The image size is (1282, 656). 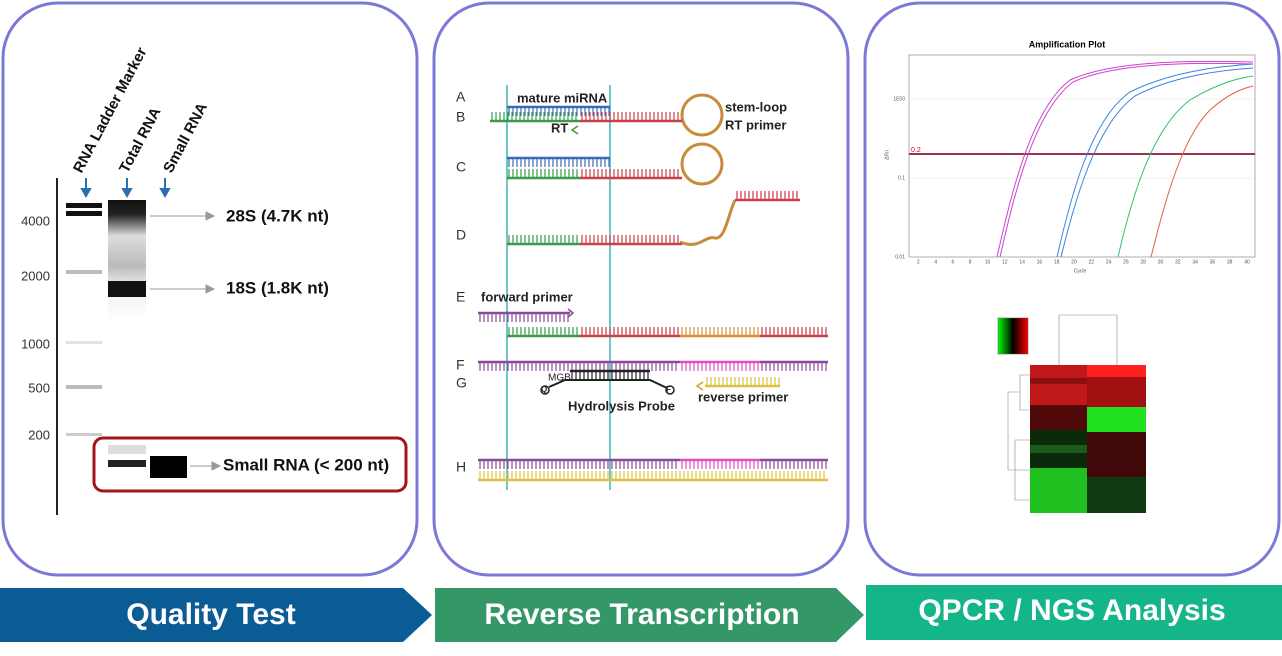 What do you see at coordinates (1092, 262) in the screenshot?
I see `x-tick-label: 22` at bounding box center [1092, 262].